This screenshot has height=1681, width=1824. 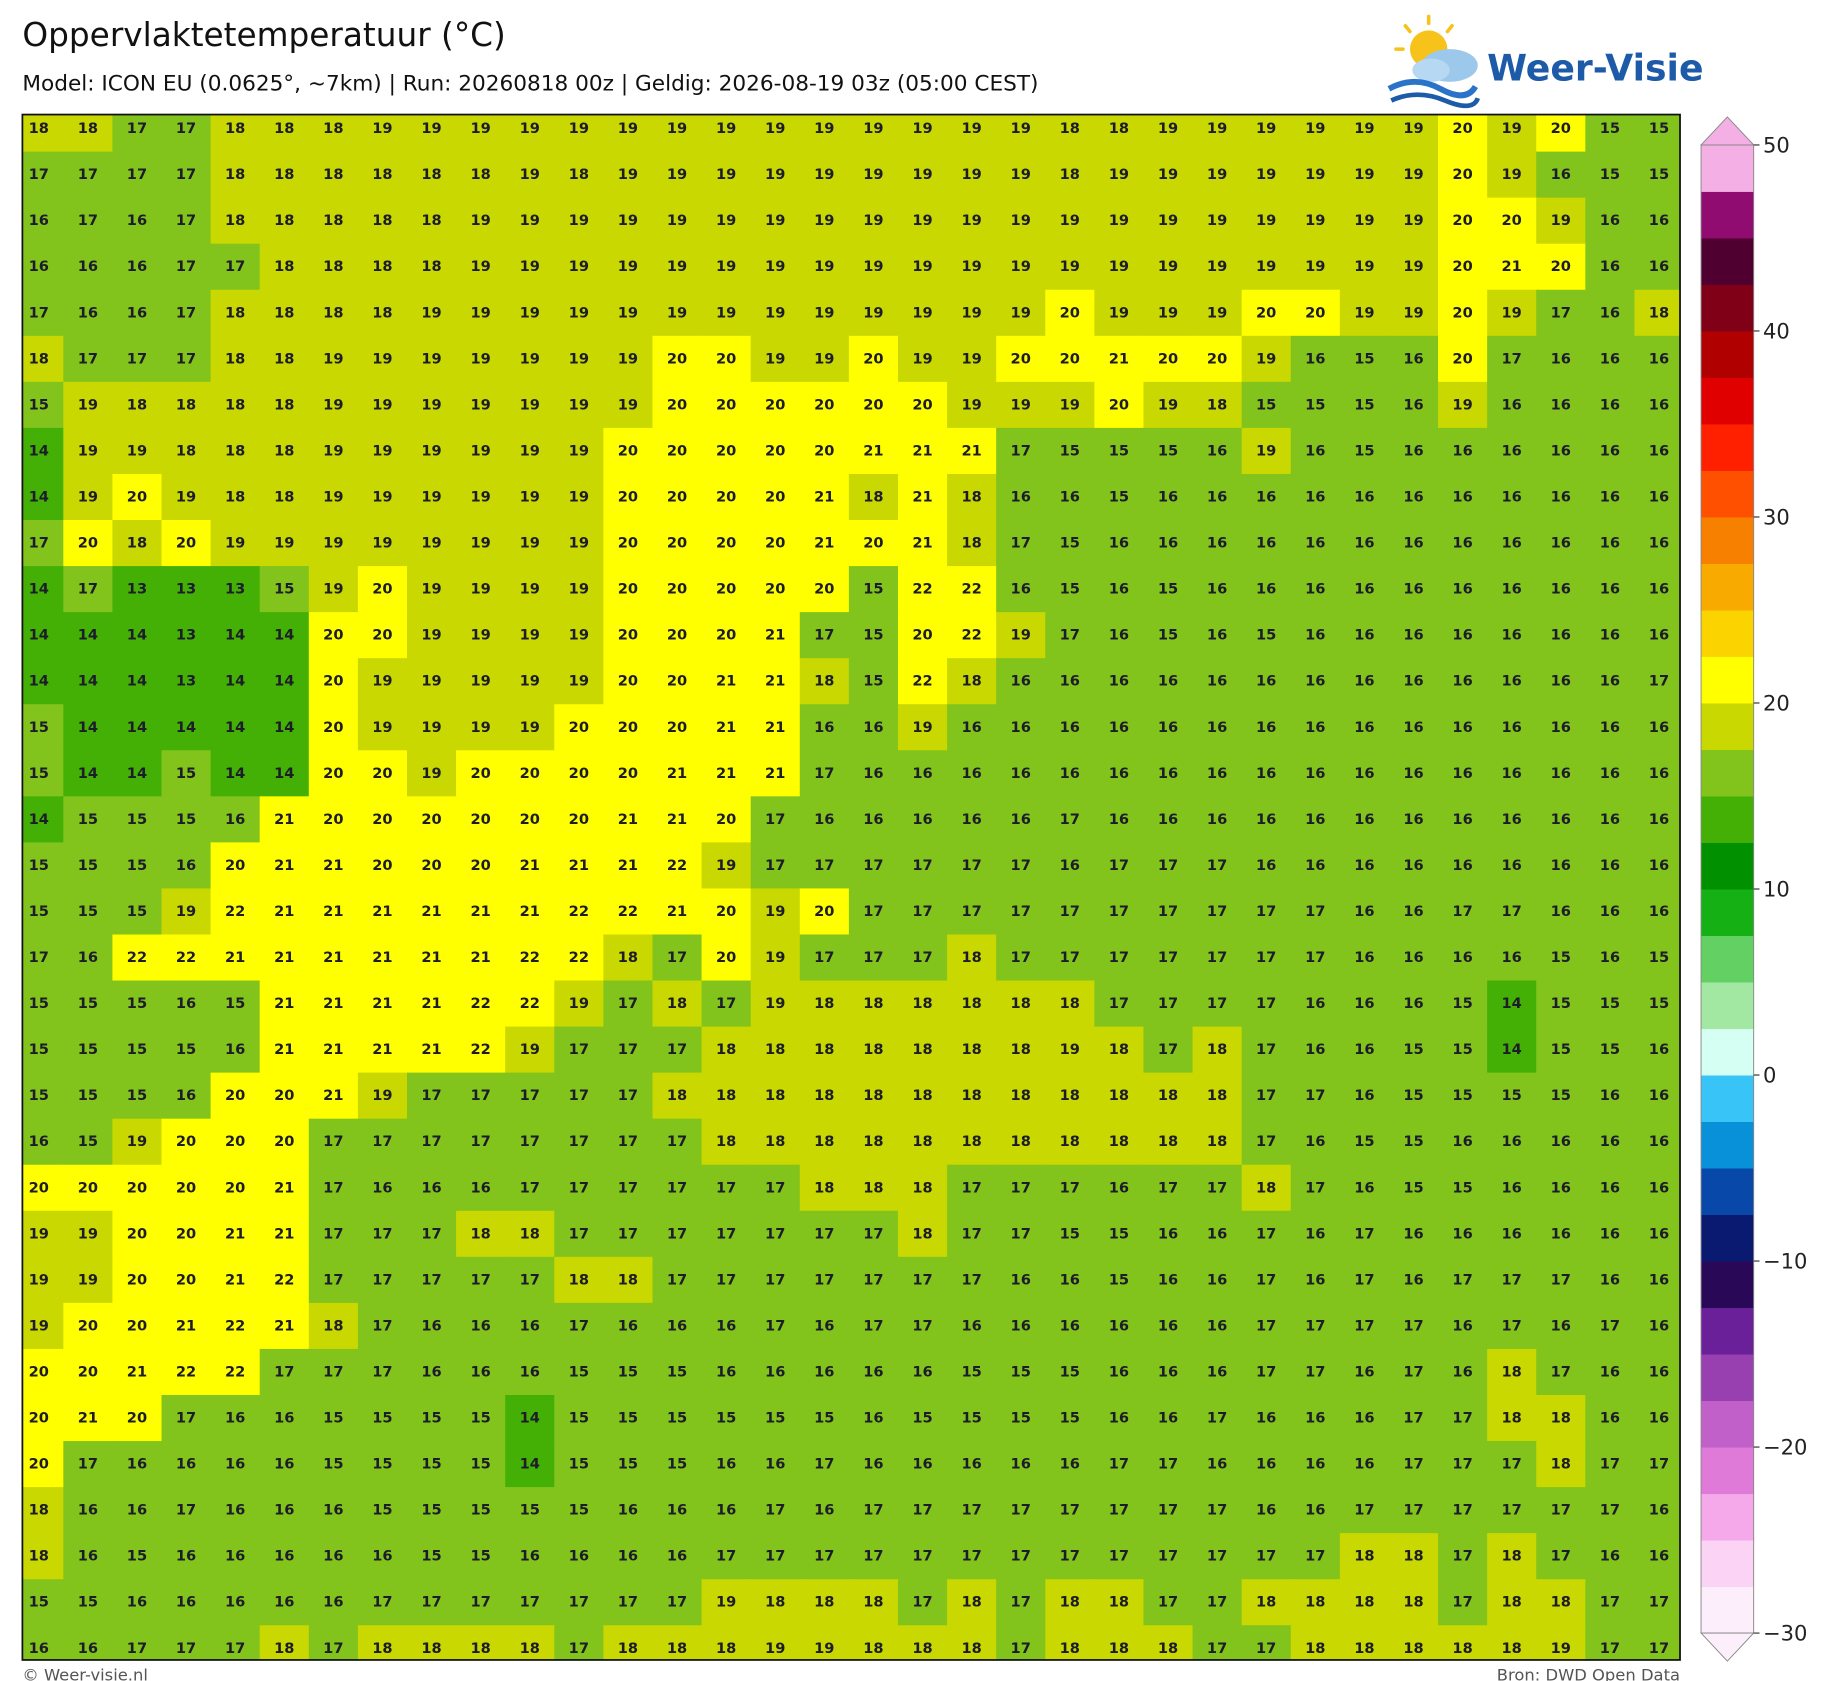 I want to click on colorbar-band, so click(x=1727, y=494).